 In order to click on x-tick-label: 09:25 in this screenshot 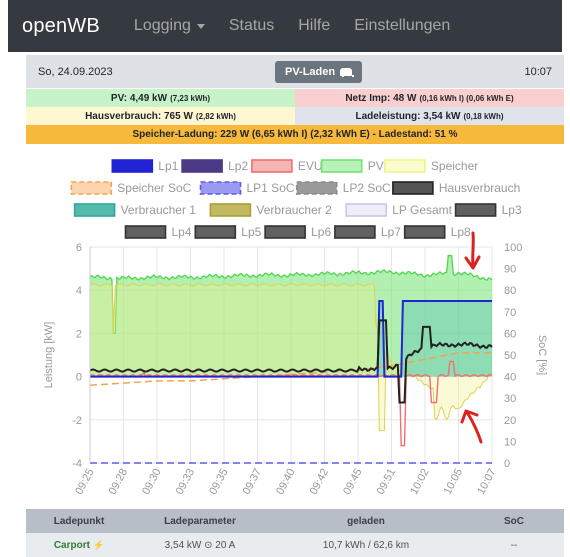, I will do `click(85, 482)`.